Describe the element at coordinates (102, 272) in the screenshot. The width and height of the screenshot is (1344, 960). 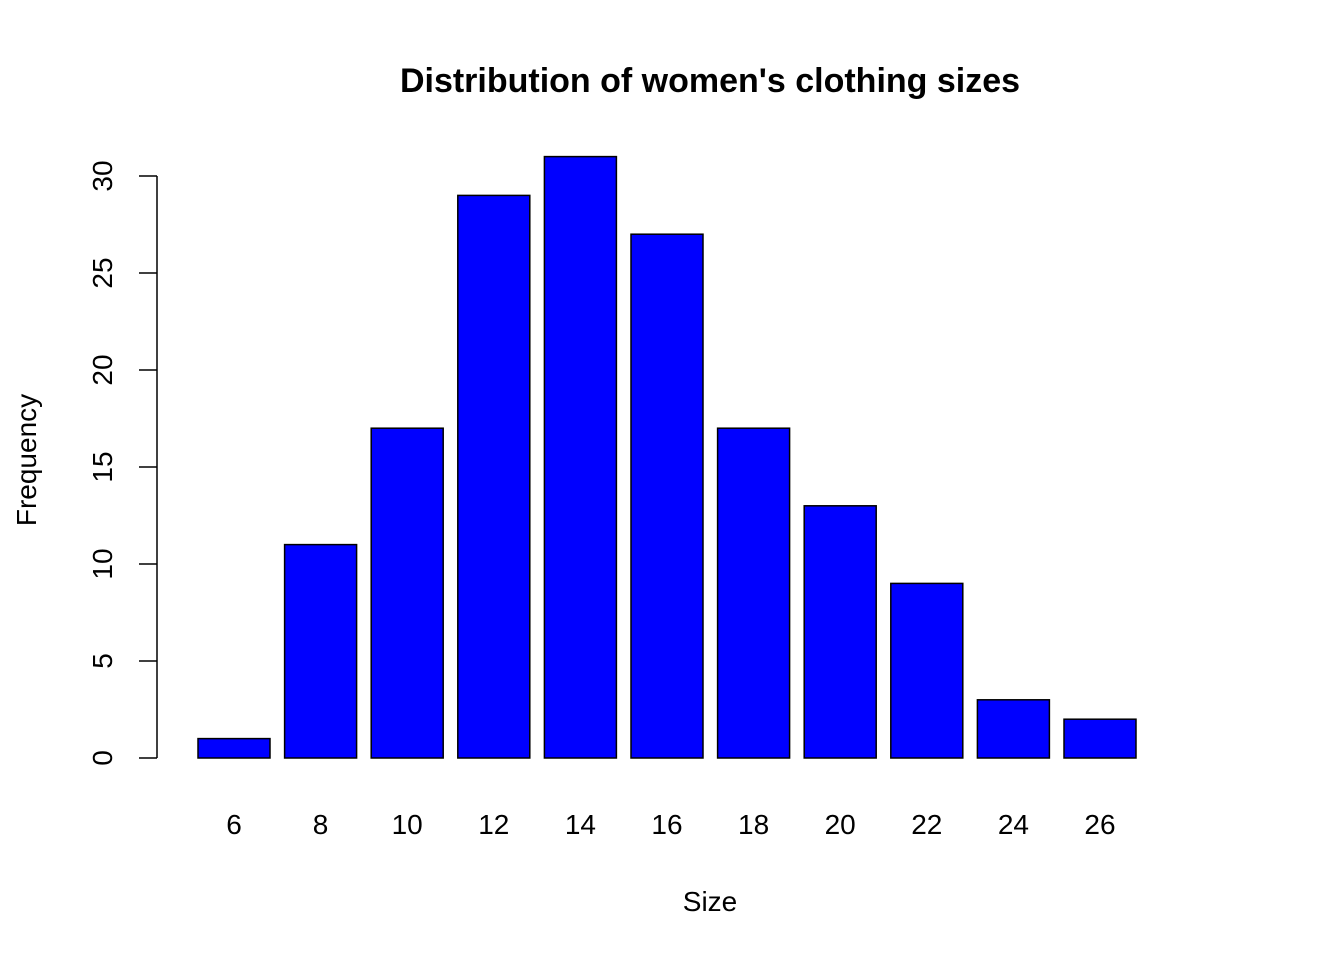
I see `y-tick-label: 25` at that location.